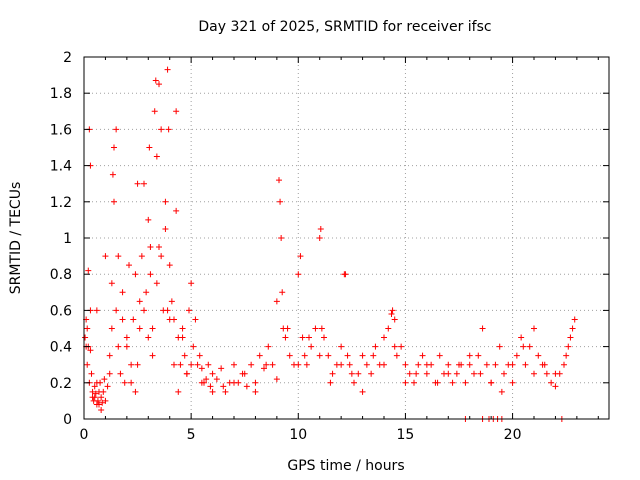 This screenshot has height=480, width=640. I want to click on y-tick-label: 2, so click(67, 58).